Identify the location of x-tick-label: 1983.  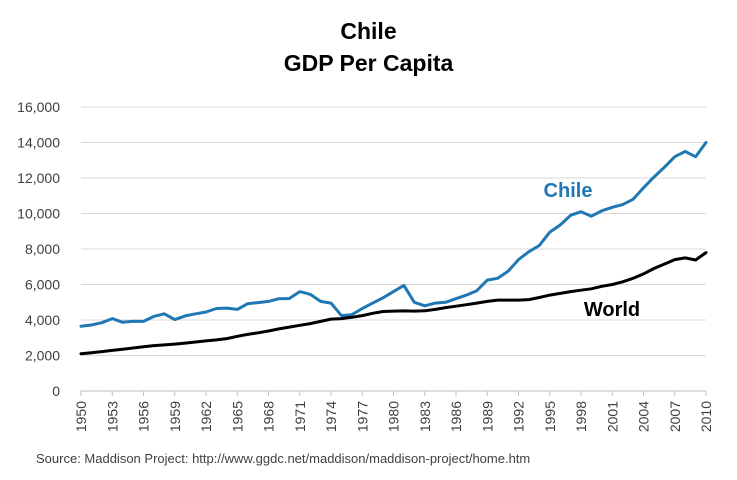
(425, 416).